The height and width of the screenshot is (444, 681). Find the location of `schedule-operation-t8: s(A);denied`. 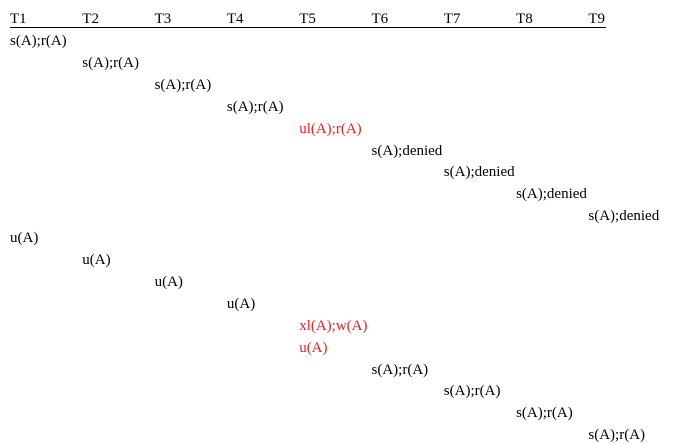

schedule-operation-t8: s(A);denied is located at coordinates (551, 194).